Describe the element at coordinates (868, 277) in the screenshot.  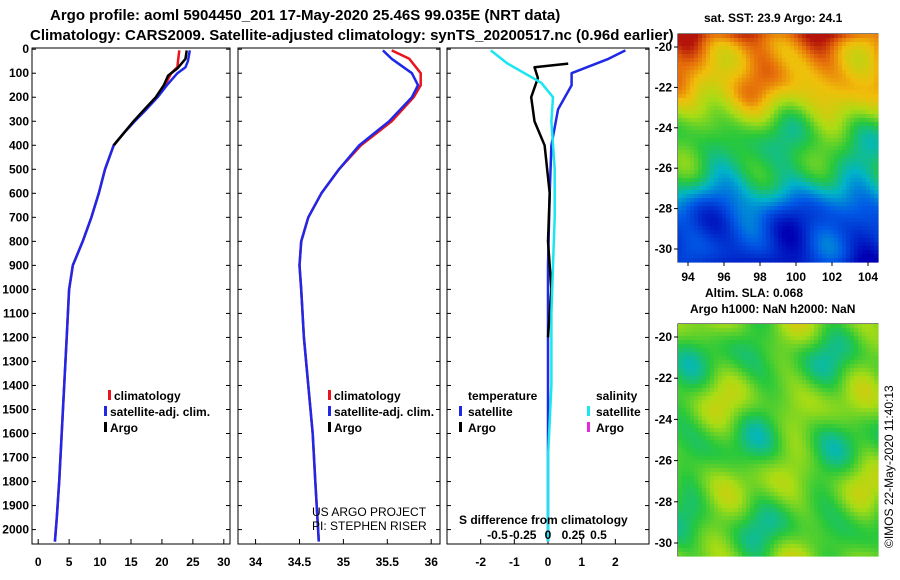
I see `map-x-tick-label: 104` at that location.